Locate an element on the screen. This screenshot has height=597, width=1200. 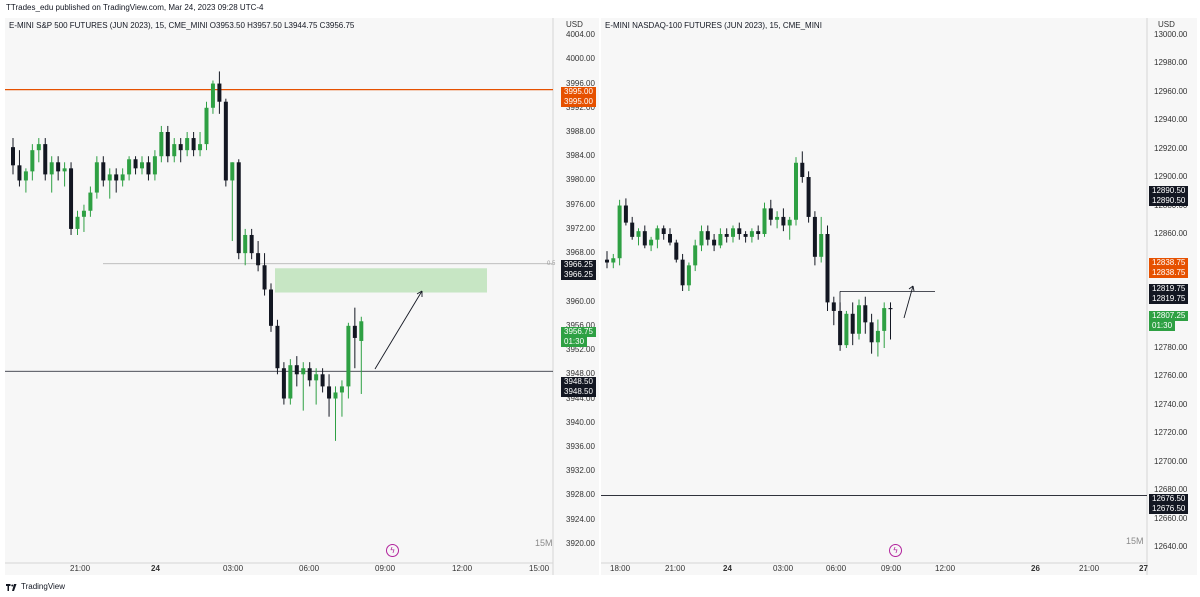
price-tick: 3980.00 is located at coordinates (580, 180).